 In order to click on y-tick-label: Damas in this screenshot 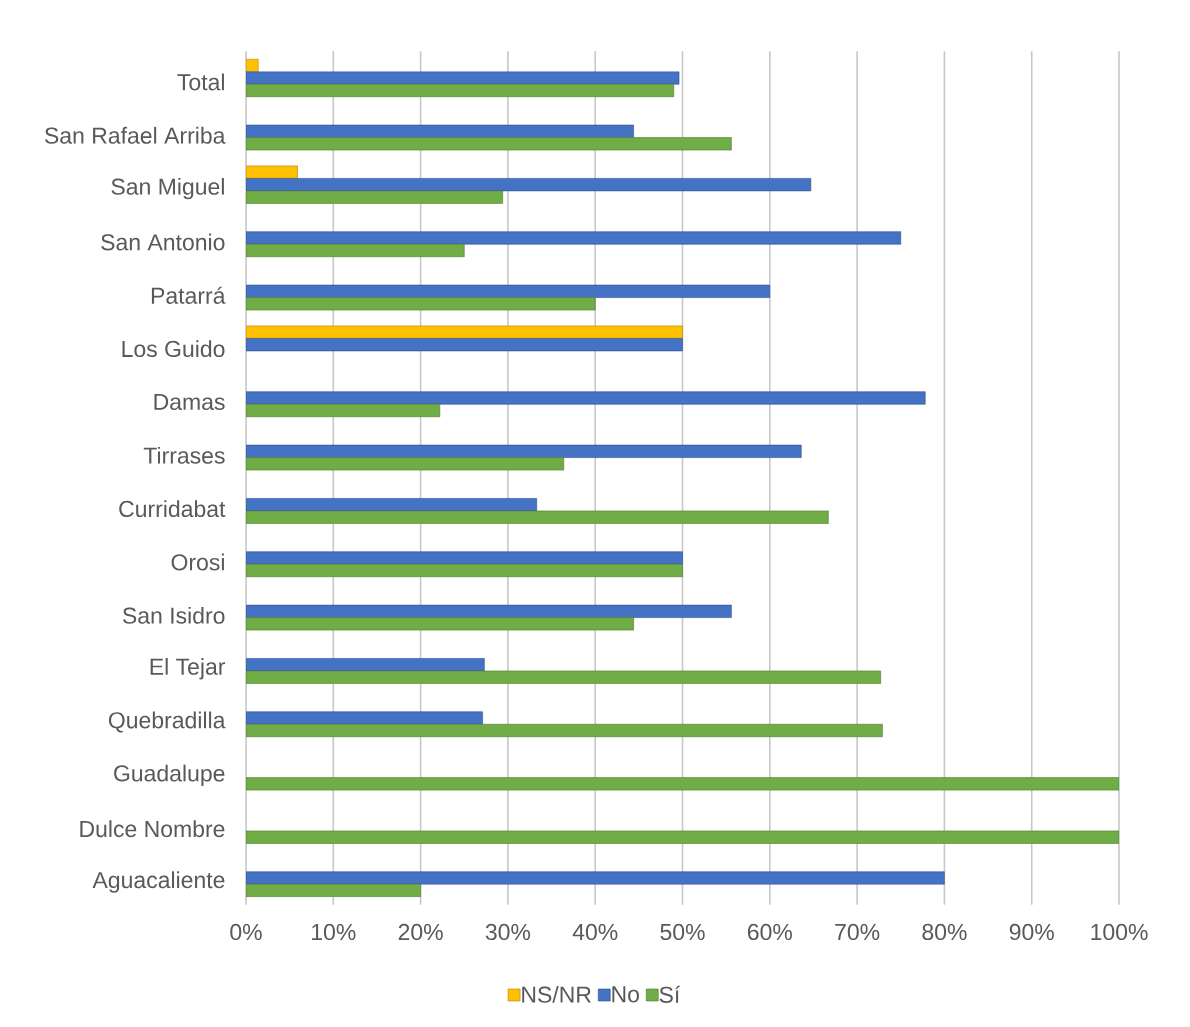, I will do `click(189, 402)`.